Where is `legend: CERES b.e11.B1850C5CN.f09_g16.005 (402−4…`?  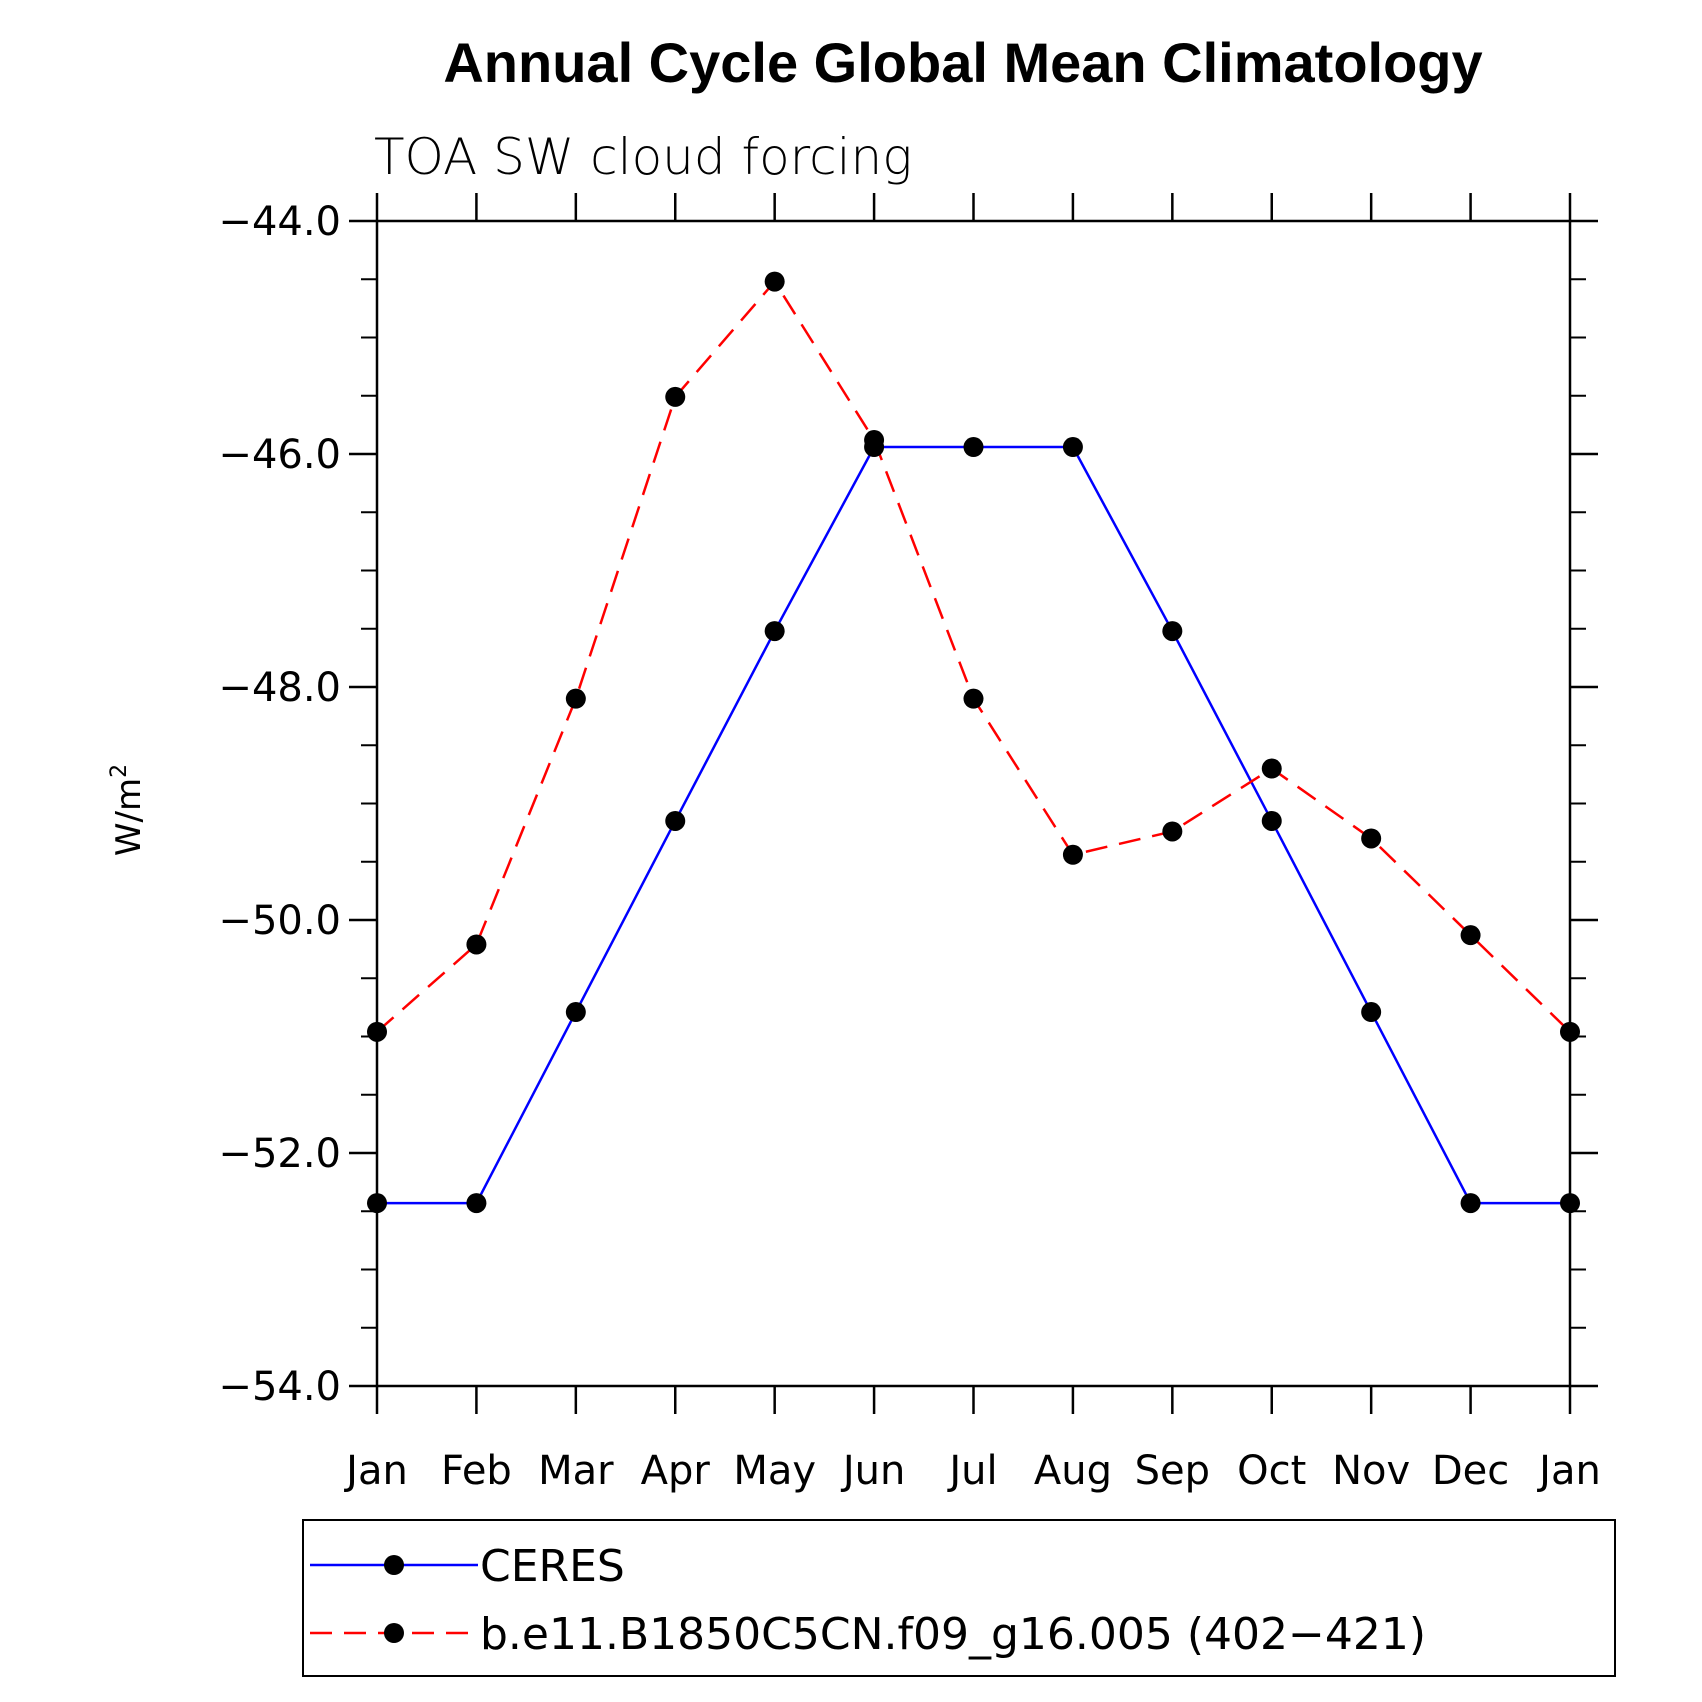 legend: CERES b.e11.B1850C5CN.f09_g16.005 (402−4… is located at coordinates (959, 1598).